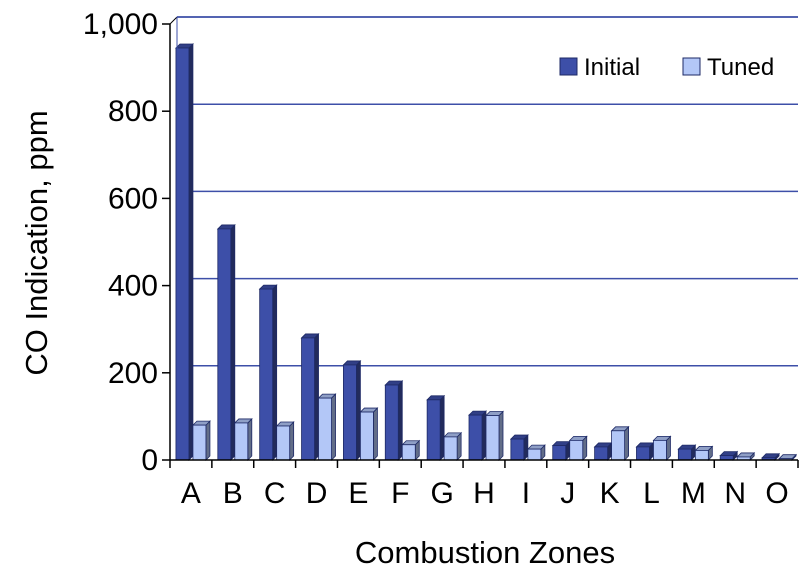  Describe the element at coordinates (561, 450) in the screenshot. I see `bar-initial-J` at that location.